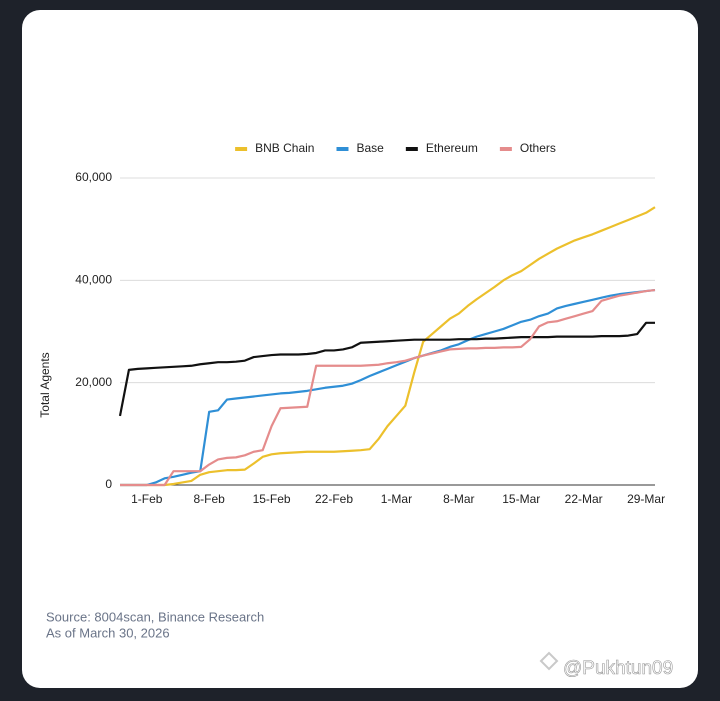 The width and height of the screenshot is (720, 701). What do you see at coordinates (538, 148) in the screenshot?
I see `legend-label: Others` at bounding box center [538, 148].